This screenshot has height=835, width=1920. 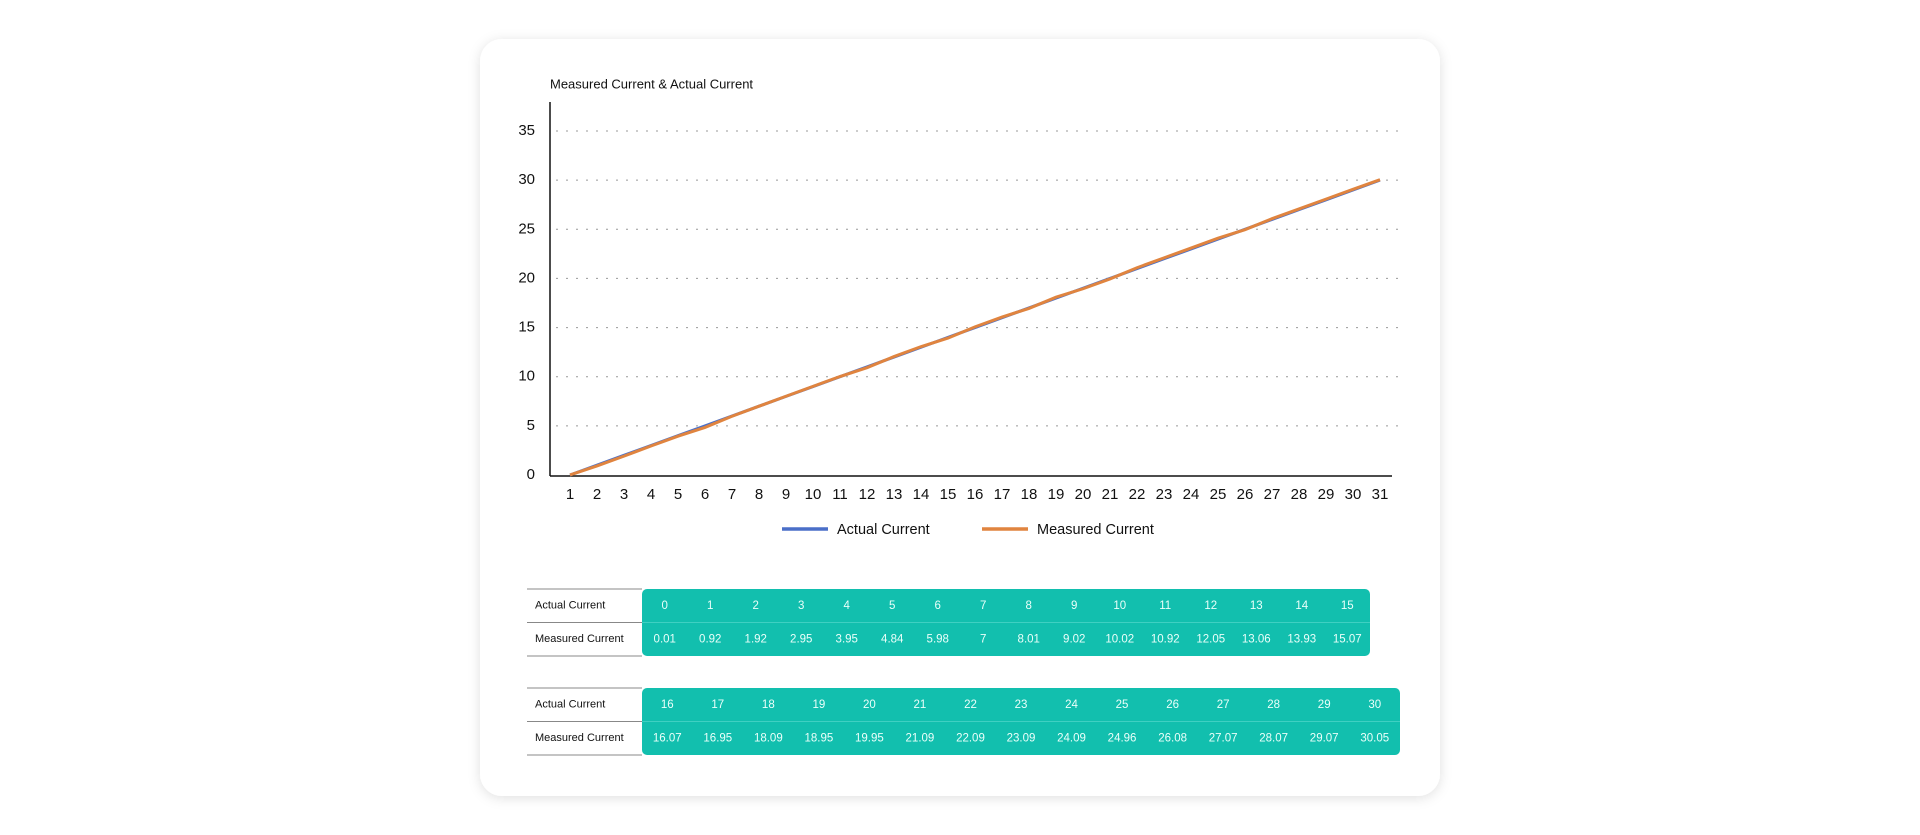 What do you see at coordinates (531, 425) in the screenshot?
I see `y-tick-label: 5` at bounding box center [531, 425].